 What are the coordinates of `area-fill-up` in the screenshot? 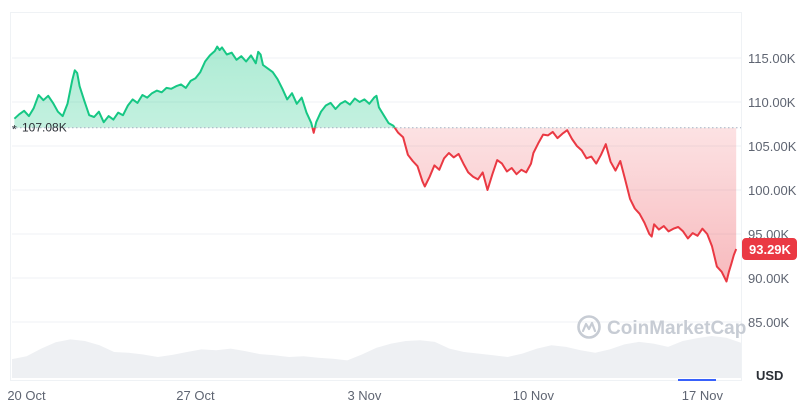 It's located at (204, 87).